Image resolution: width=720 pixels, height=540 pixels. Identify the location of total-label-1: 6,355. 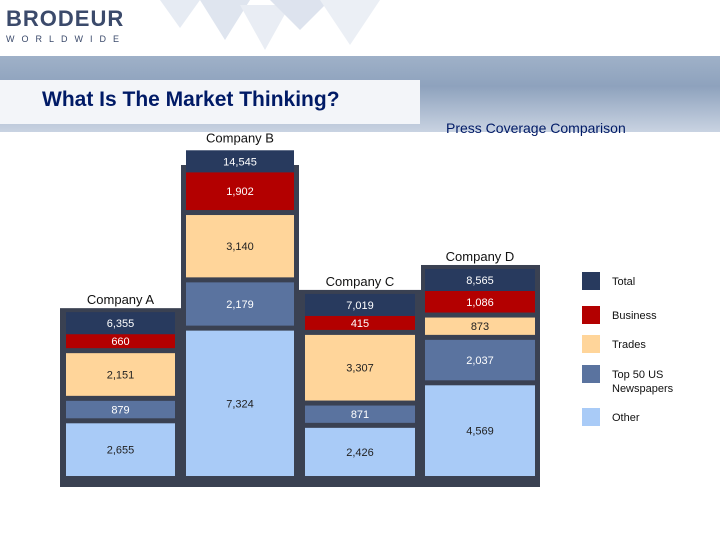
(121, 324).